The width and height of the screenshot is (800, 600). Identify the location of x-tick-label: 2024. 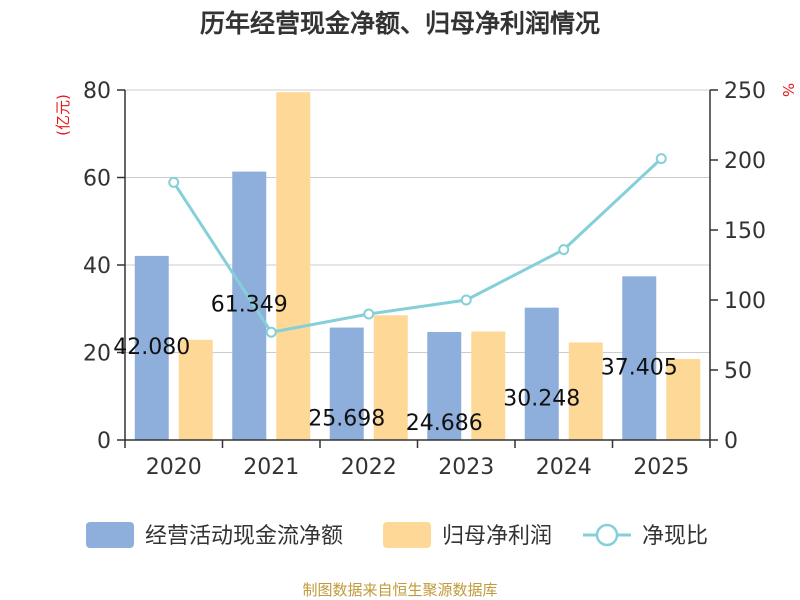
(564, 467).